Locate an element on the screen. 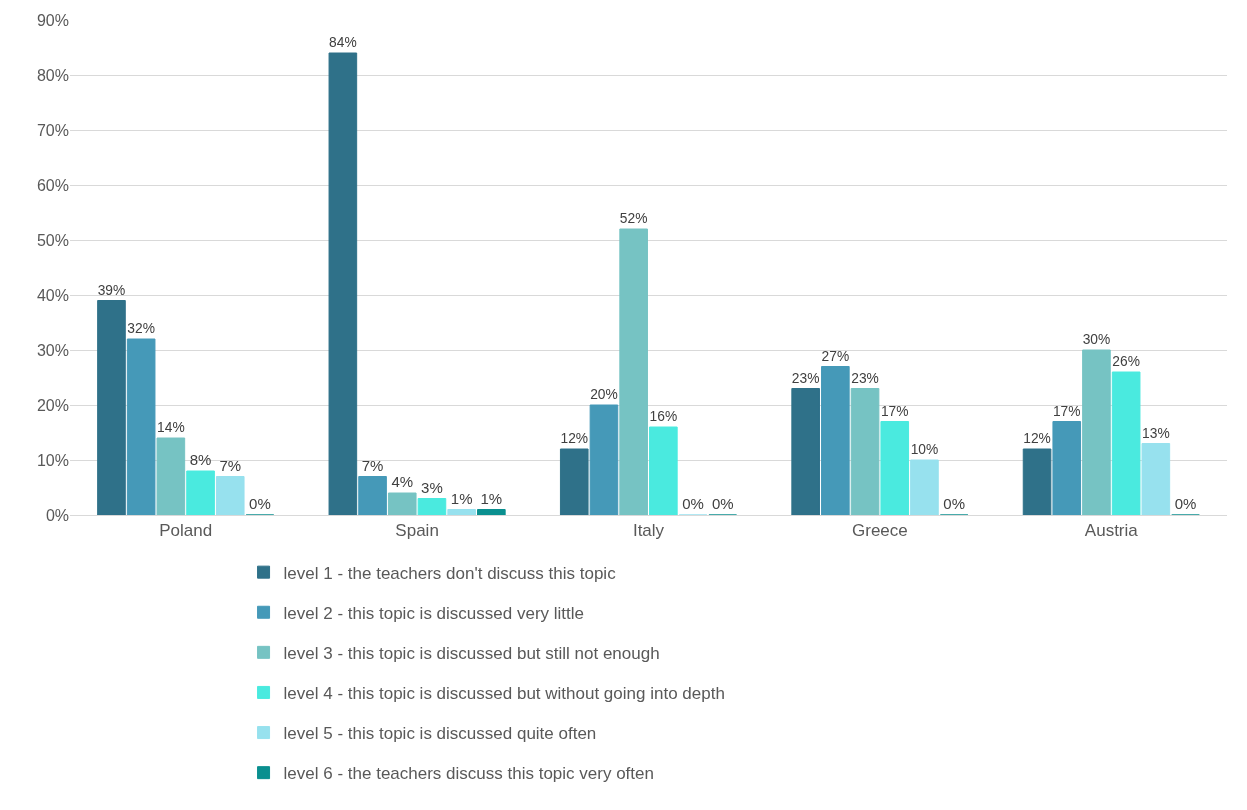 Image resolution: width=1247 pixels, height=810 pixels. data-label: 3% is located at coordinates (432, 487).